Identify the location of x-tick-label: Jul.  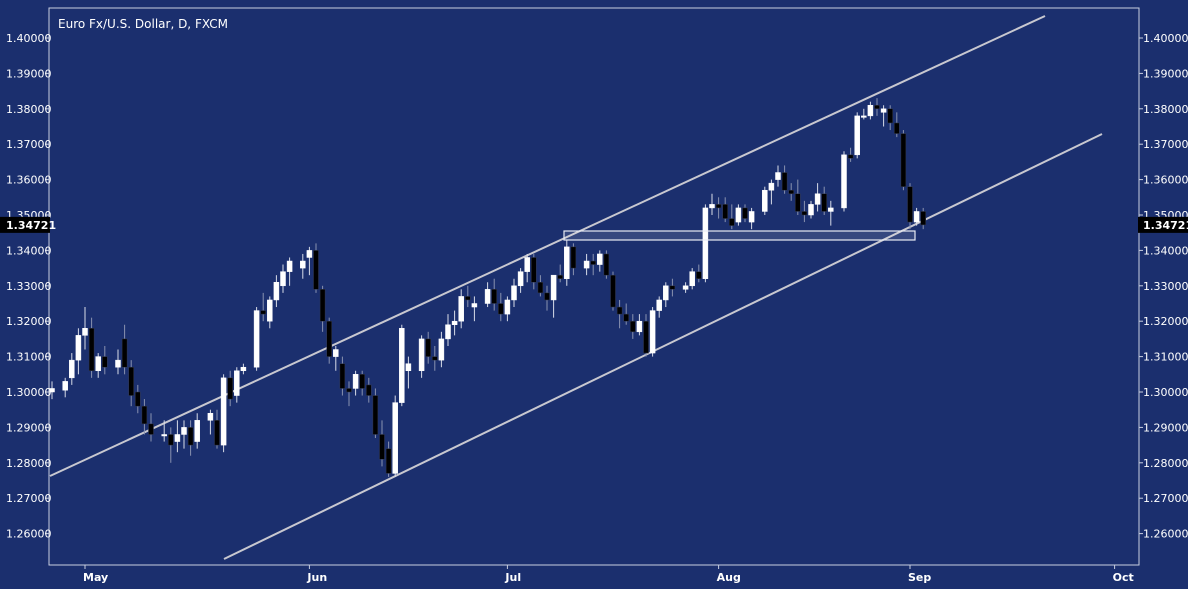
(512, 577).